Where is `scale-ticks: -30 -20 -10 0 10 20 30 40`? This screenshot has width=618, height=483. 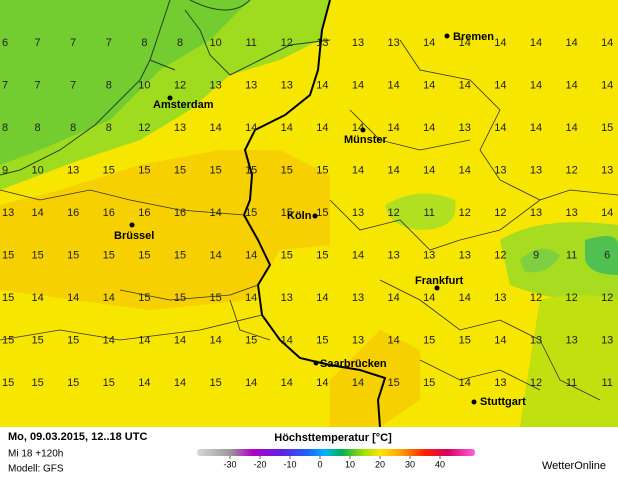
scale-ticks: -30 -20 -10 0 10 20 30 40 is located at coordinates (334, 462).